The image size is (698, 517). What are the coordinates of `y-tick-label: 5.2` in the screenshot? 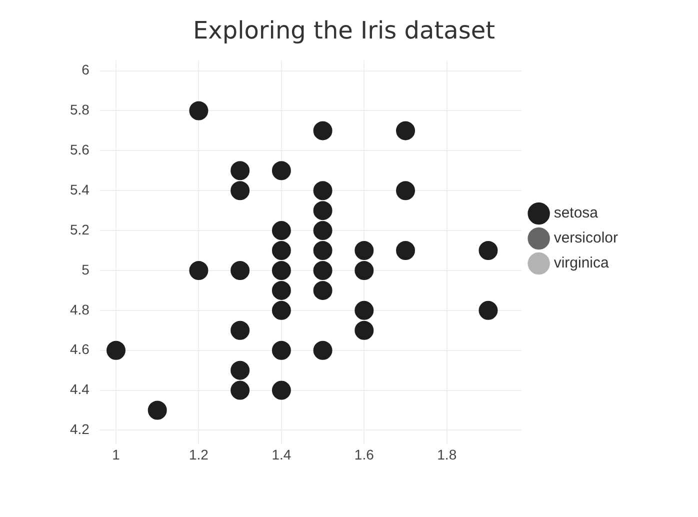 It's located at (80, 229).